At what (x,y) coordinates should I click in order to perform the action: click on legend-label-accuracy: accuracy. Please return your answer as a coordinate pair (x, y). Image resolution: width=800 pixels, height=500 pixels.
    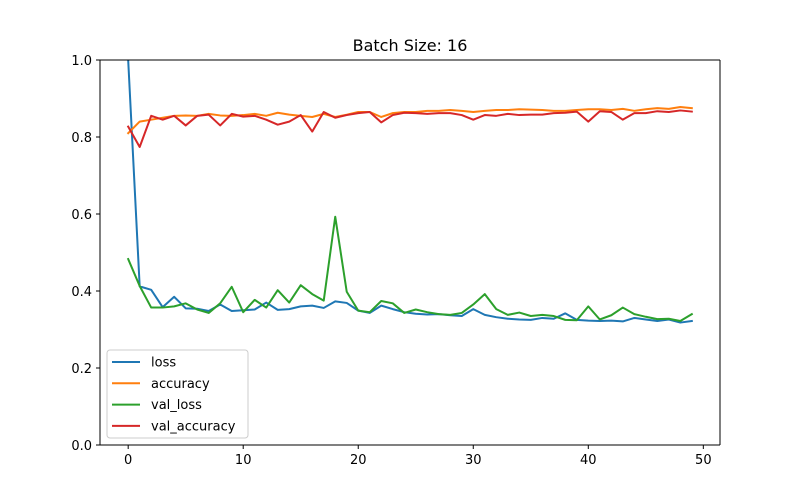
    Looking at the image, I should click on (180, 384).